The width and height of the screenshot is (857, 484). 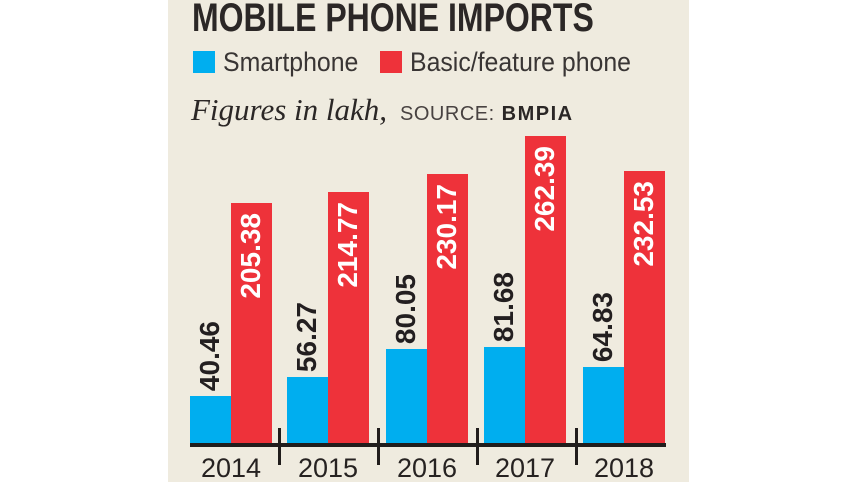 I want to click on smartphone-value-label: 40.46, so click(x=210, y=355).